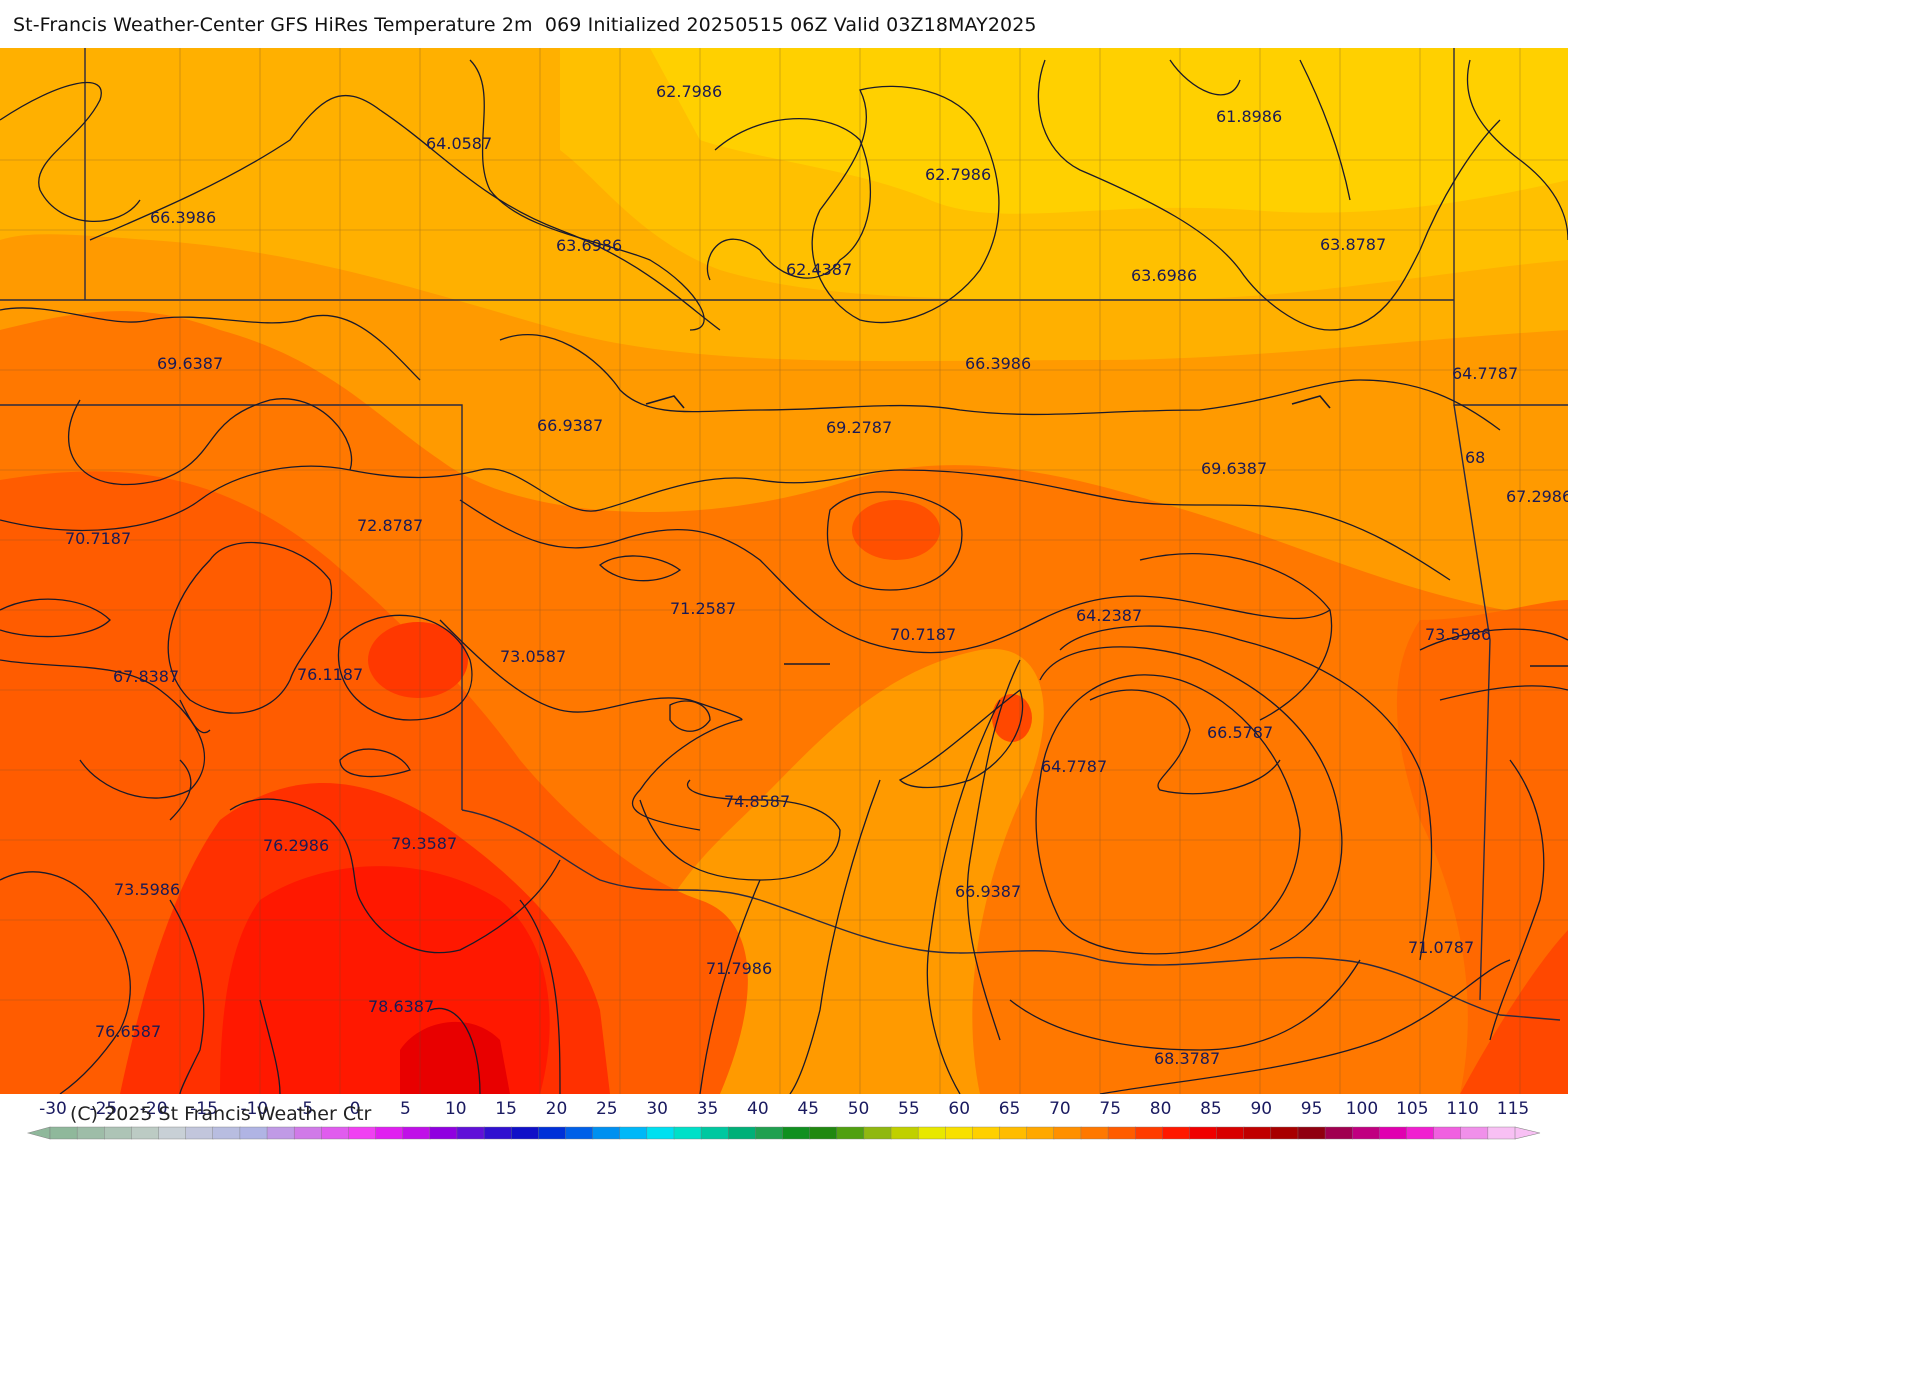 The width and height of the screenshot is (1920, 1400). I want to click on color-scale-tick-label: 35, so click(708, 1109).